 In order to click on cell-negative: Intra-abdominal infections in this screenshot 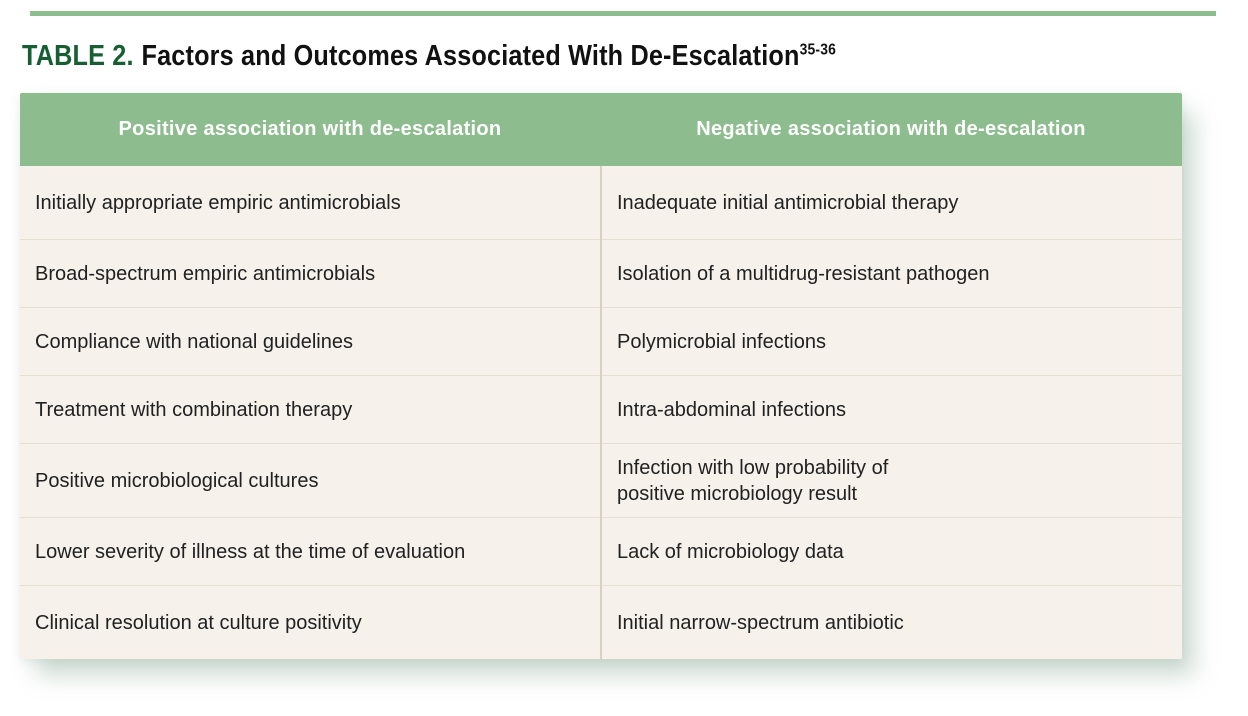, I will do `click(732, 409)`.